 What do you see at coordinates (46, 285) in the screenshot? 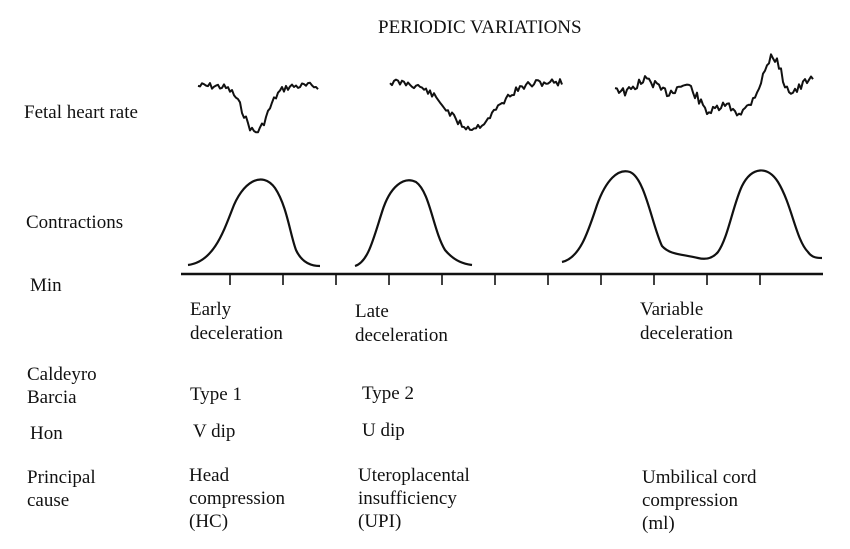
I see `row-label-min: Min` at bounding box center [46, 285].